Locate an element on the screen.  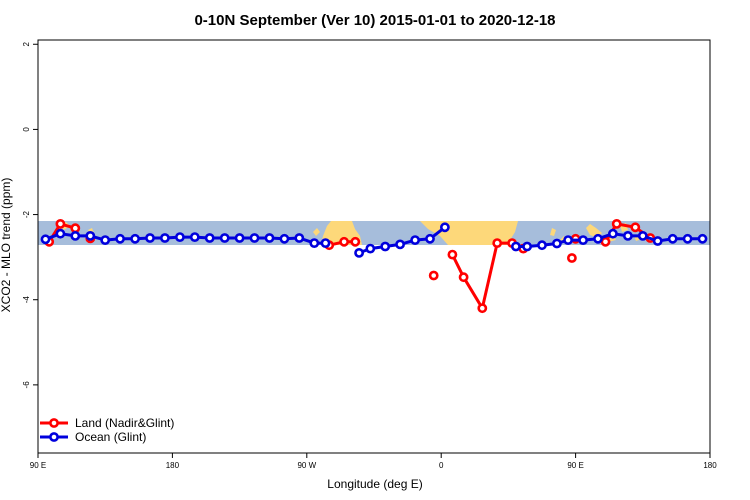
y-tick-label: -4 is located at coordinates (26, 300).